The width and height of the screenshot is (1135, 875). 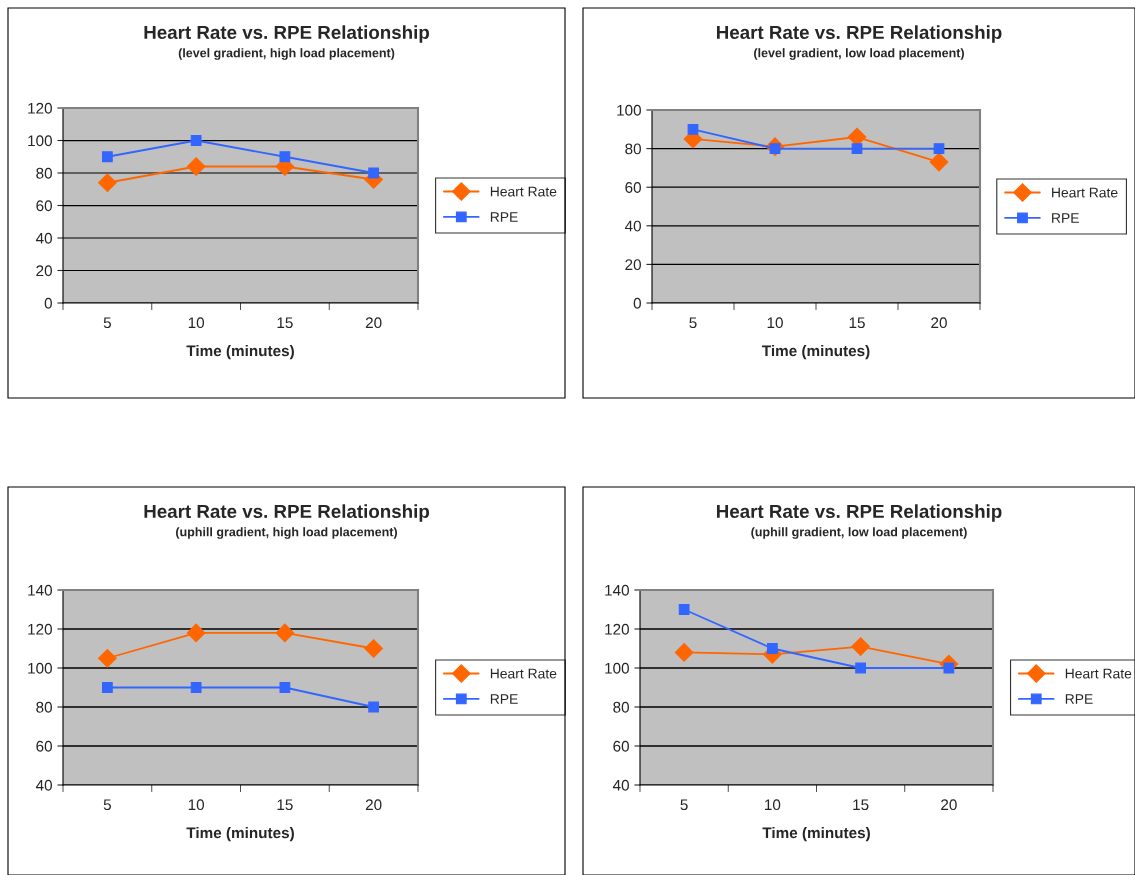 What do you see at coordinates (859, 533) in the screenshot?
I see `chart-subtitle: (uphill gradient, low load placement)` at bounding box center [859, 533].